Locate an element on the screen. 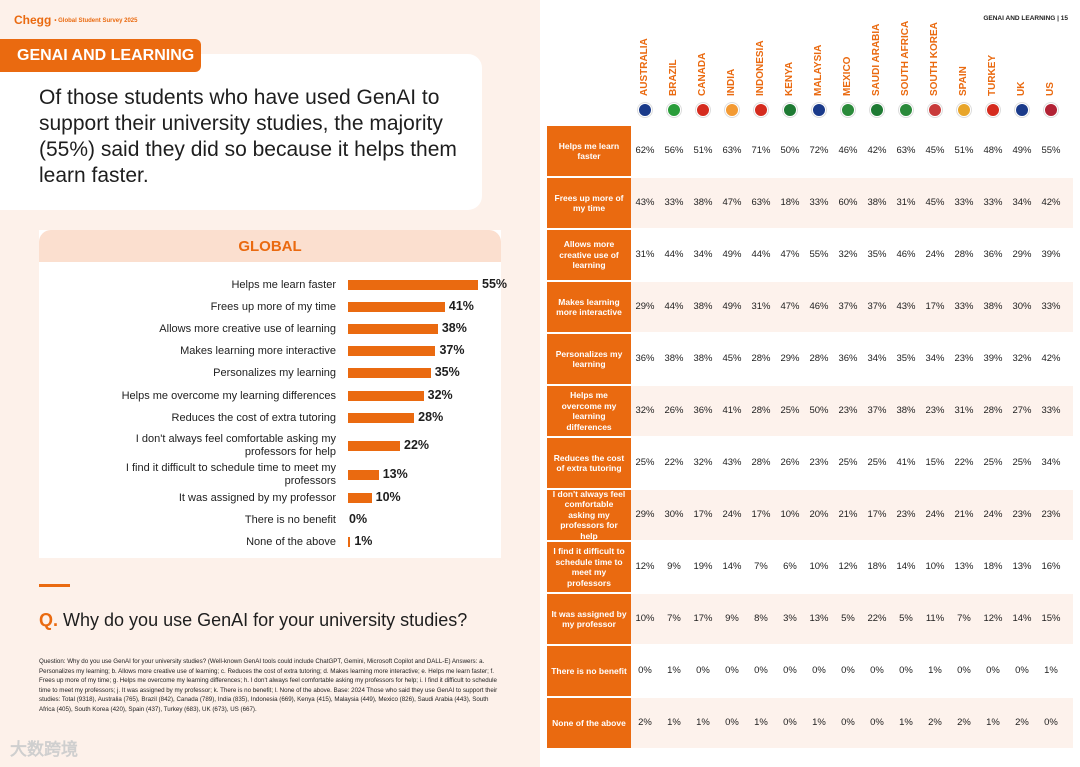  column-header: MEXICO is located at coordinates (847, 76).